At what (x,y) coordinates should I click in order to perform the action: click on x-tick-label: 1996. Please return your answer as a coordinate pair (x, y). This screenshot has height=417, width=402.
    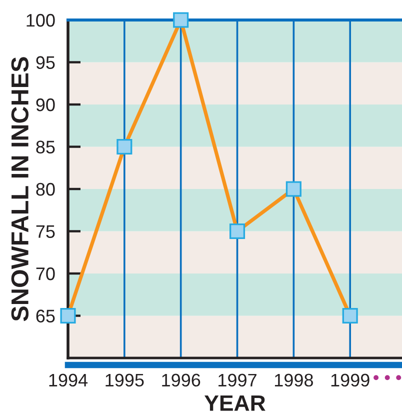
    Looking at the image, I should click on (181, 380).